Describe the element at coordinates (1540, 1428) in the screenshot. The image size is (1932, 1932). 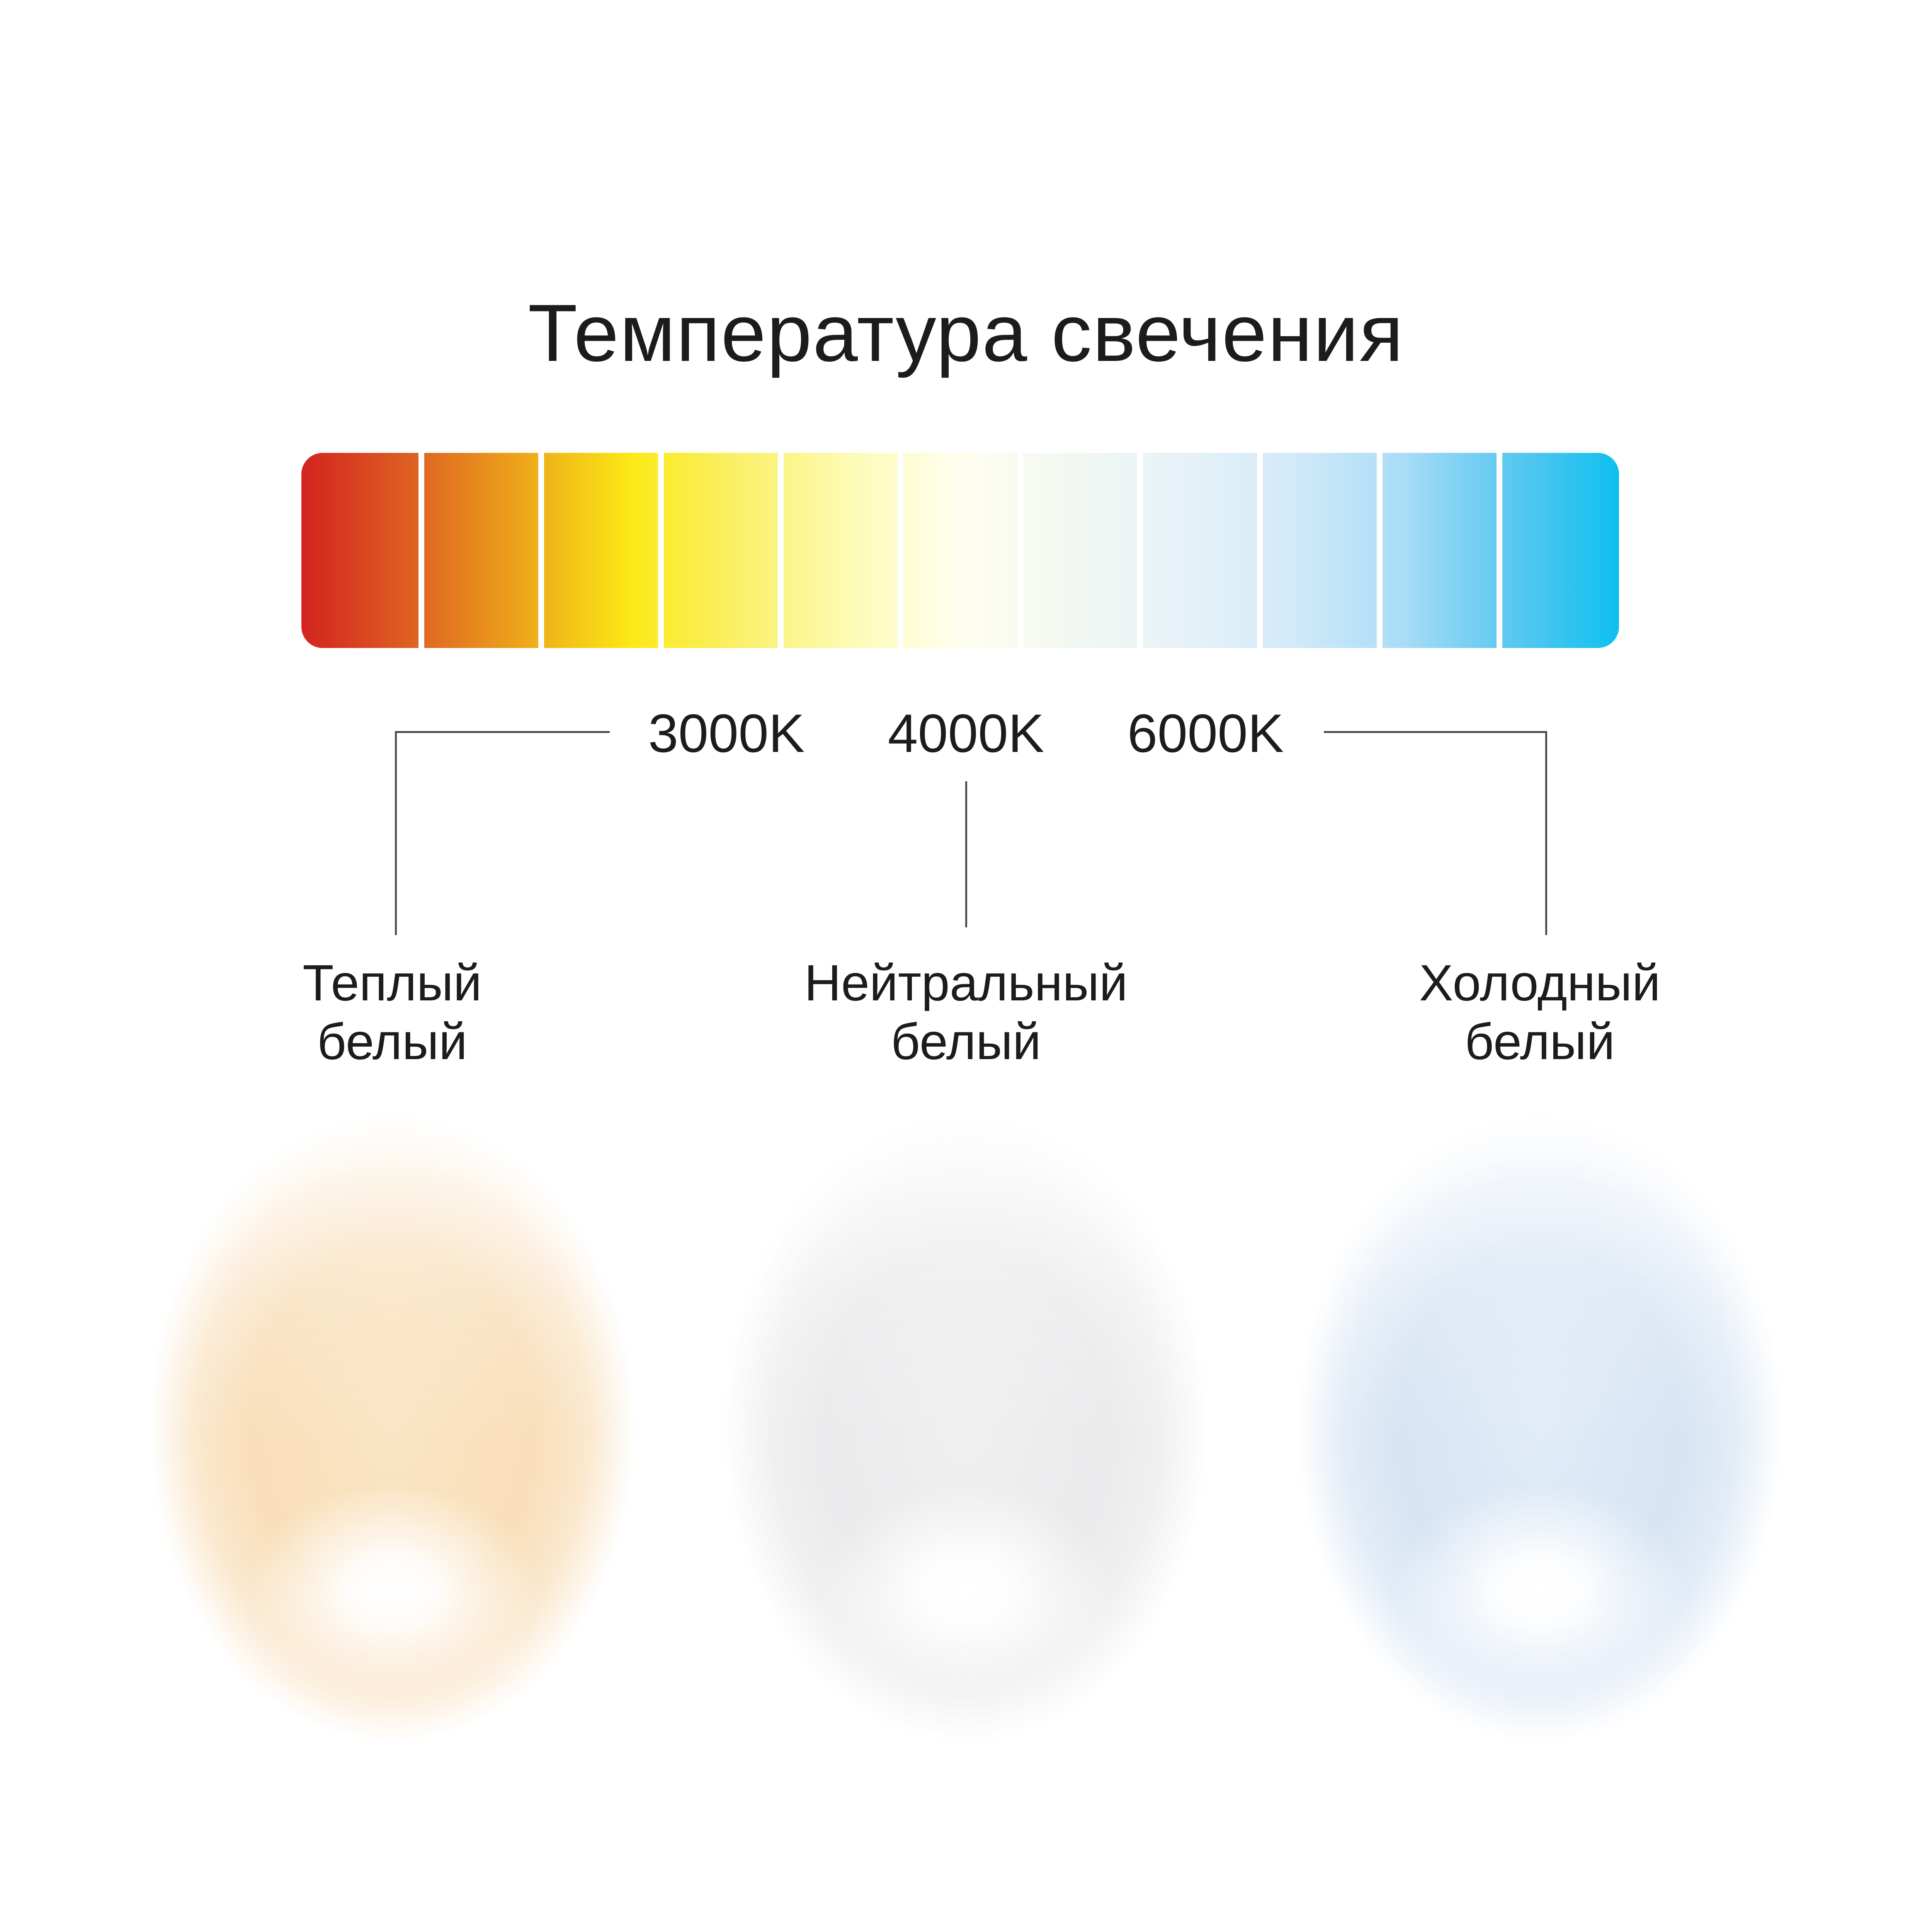
I see `glow-cold-white` at that location.